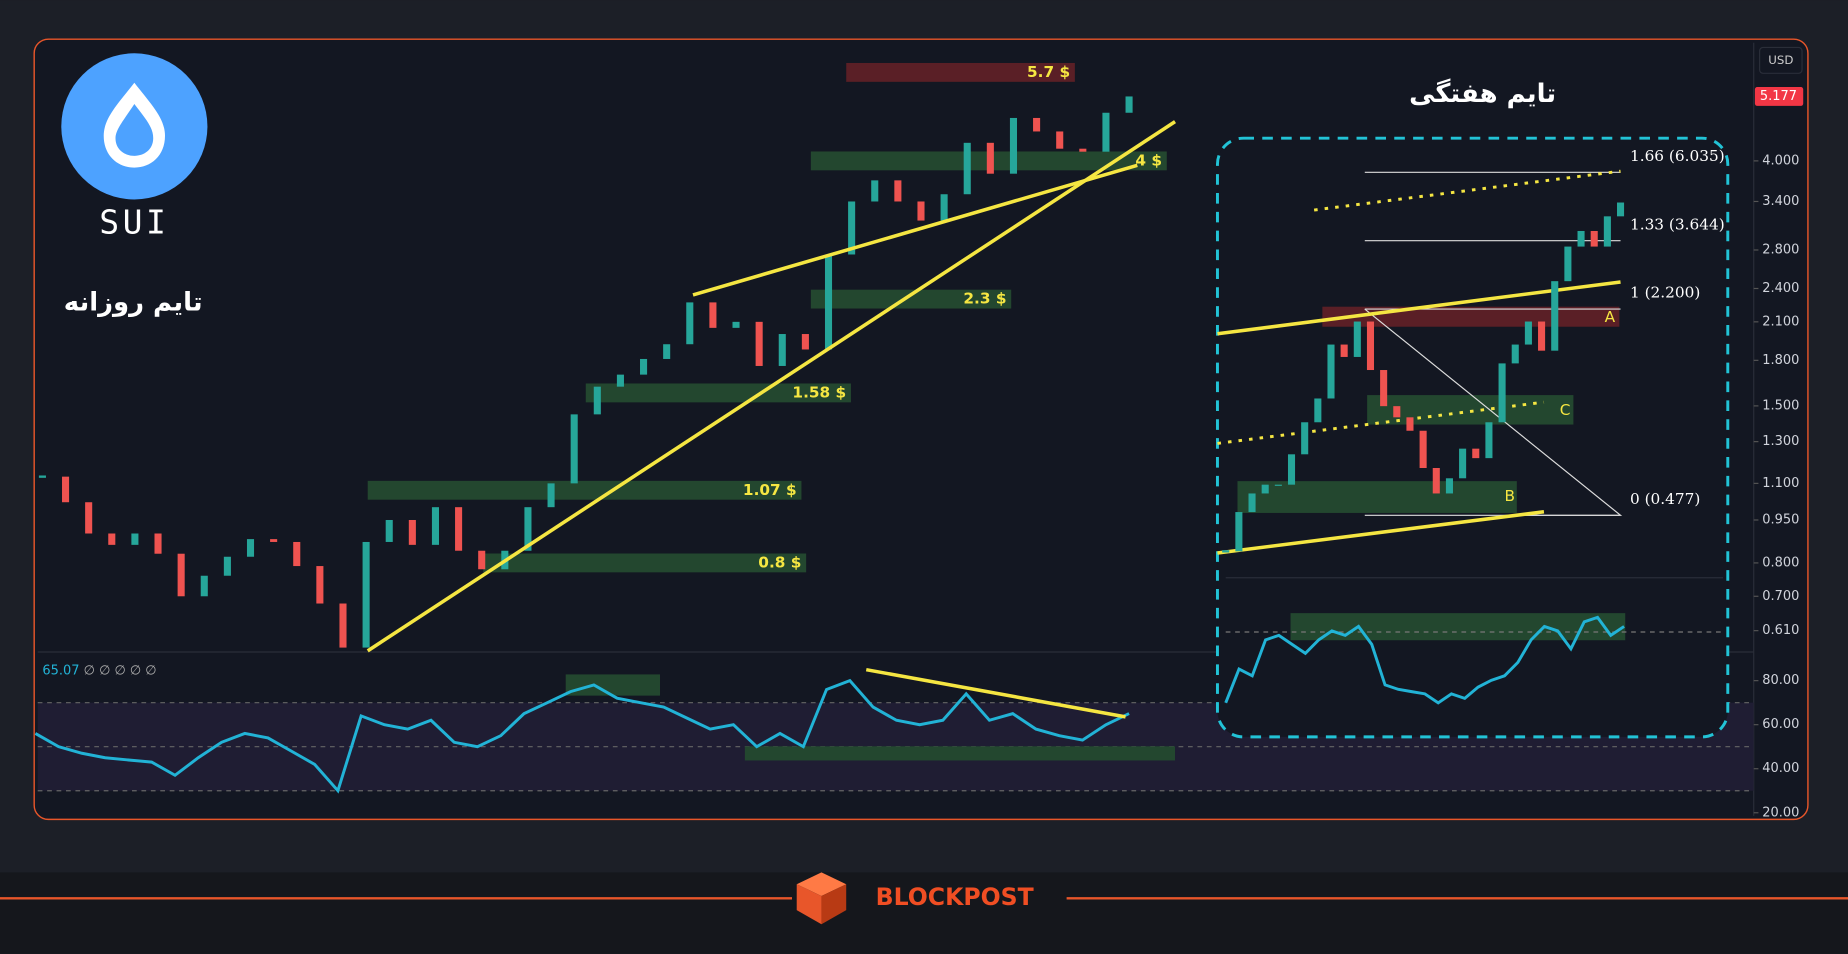  What do you see at coordinates (1665, 293) in the screenshot?
I see `fib-label: 1 (2.200)` at bounding box center [1665, 293].